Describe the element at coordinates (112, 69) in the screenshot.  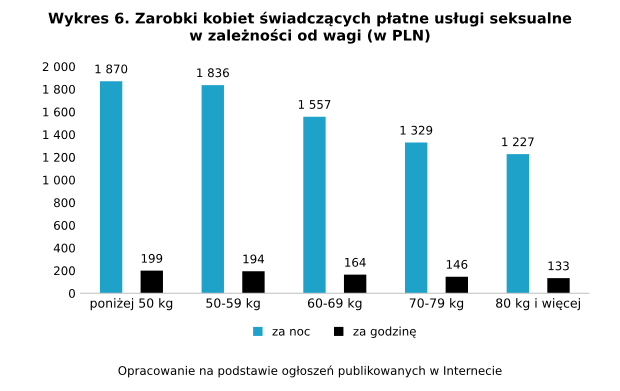
I see `data-label: 1 870` at that location.